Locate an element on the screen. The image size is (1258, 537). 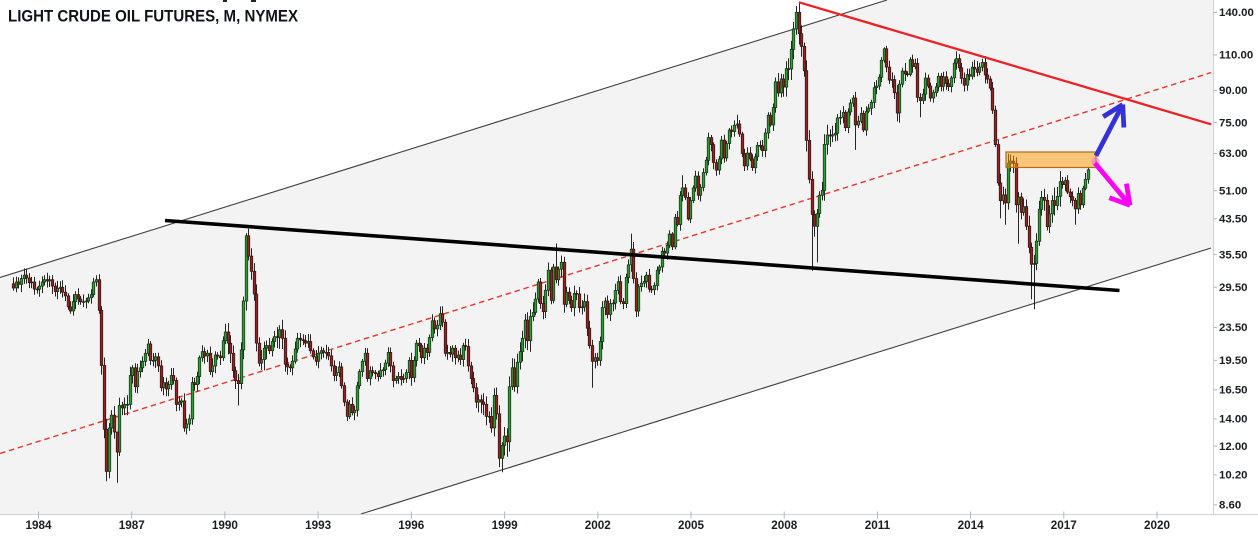
svg-text: 1984 is located at coordinates (38, 525).